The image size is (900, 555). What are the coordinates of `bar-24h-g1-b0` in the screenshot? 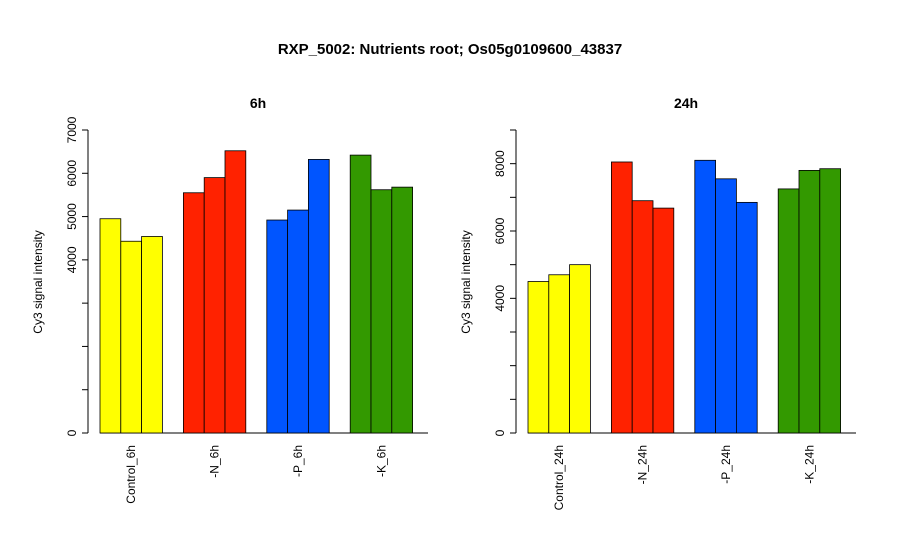 It's located at (622, 297).